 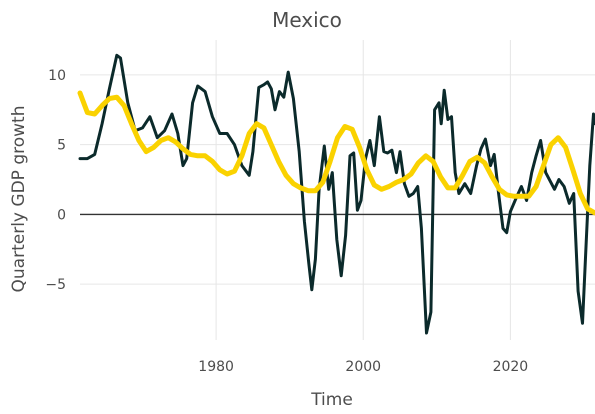 What do you see at coordinates (61, 146) in the screenshot?
I see `y-tick-label: 5` at bounding box center [61, 146].